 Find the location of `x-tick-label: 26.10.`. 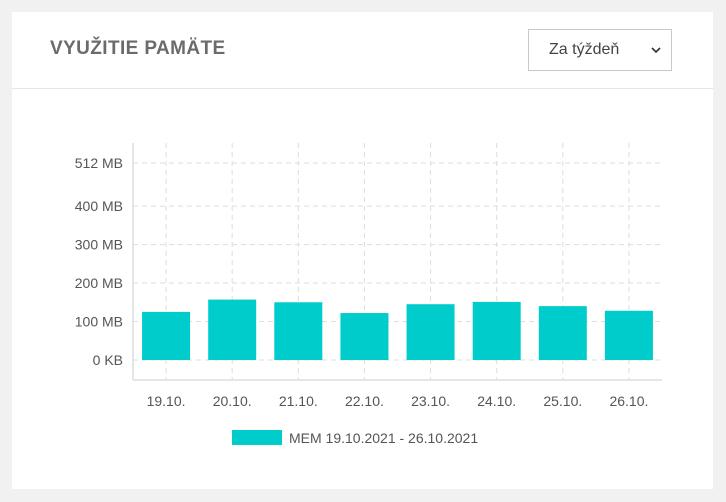

x-tick-label: 26.10. is located at coordinates (628, 401).